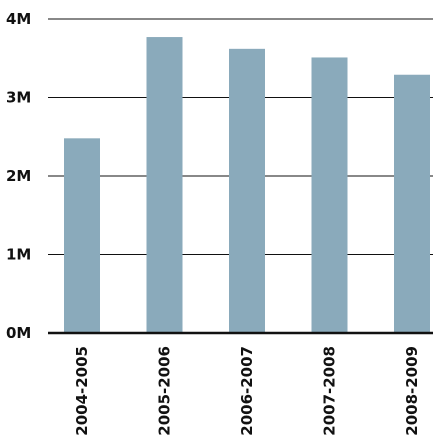 This screenshot has height=439, width=443. Describe the element at coordinates (164, 185) in the screenshot. I see `bar-2005-2006` at that location.